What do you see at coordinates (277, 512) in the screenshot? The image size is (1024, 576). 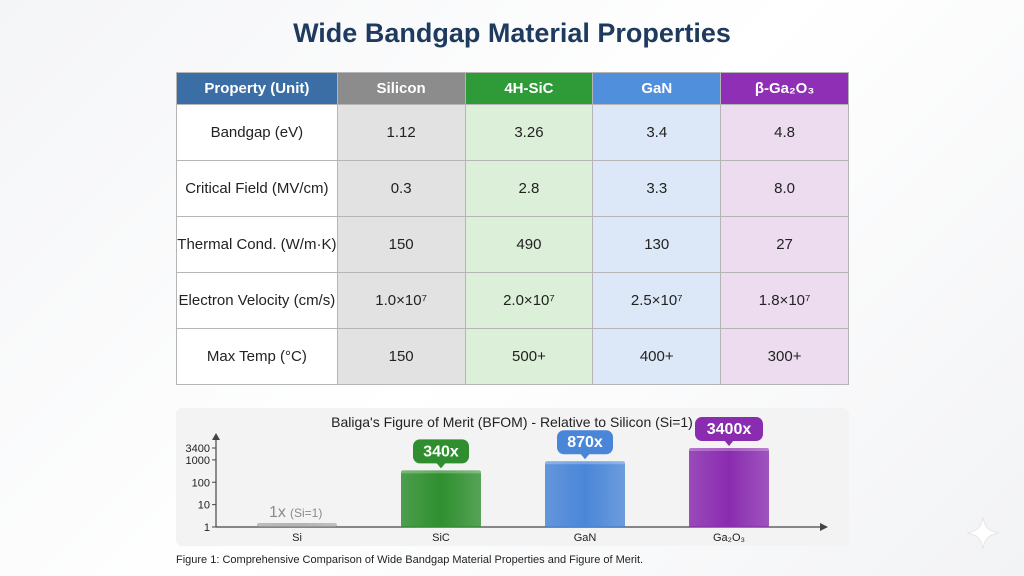 I see `data-label: 1x` at bounding box center [277, 512].